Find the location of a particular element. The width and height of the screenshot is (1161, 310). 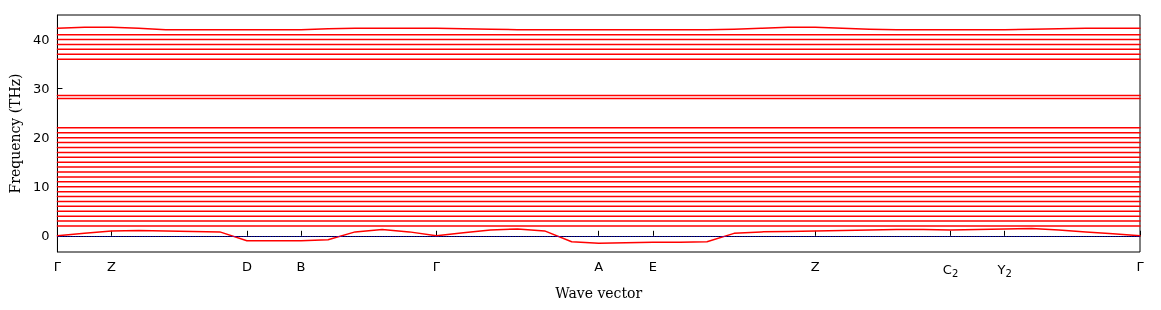

y-tick-label: 30 is located at coordinates (41, 89).